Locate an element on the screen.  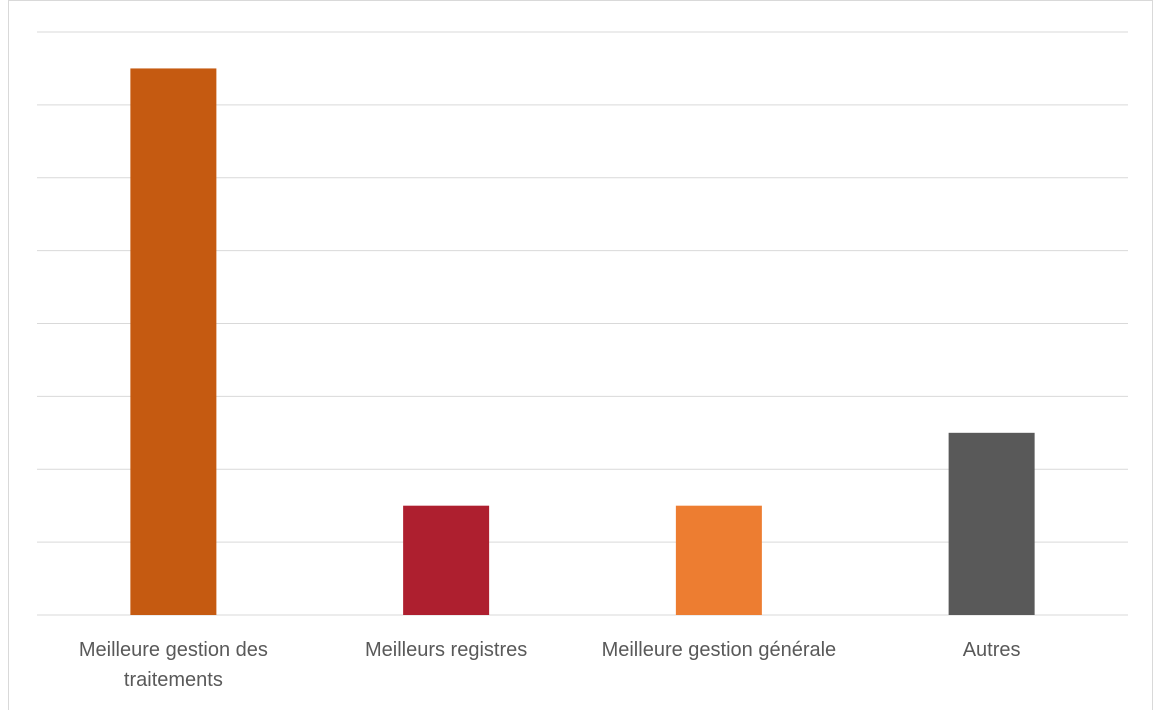
x-tick-label: Meilleure gestion des traitements is located at coordinates (173, 665).